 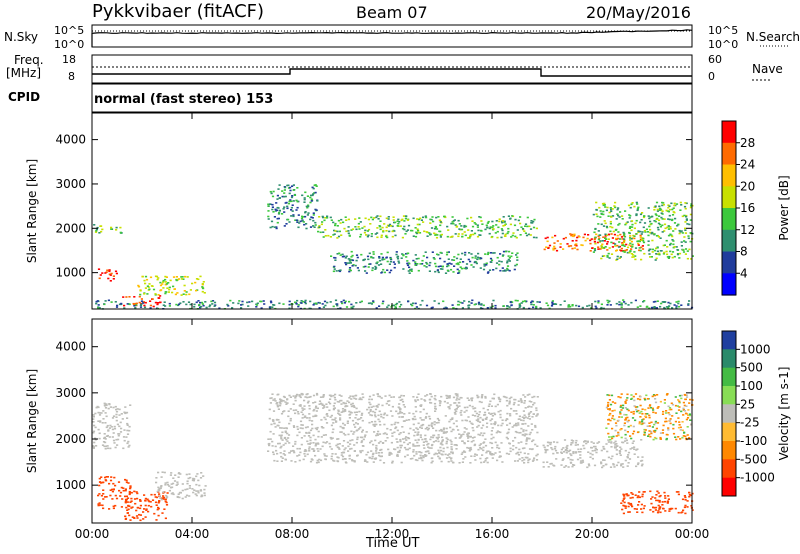 I want to click on cpid-panel-frame, so click(x=392, y=98).